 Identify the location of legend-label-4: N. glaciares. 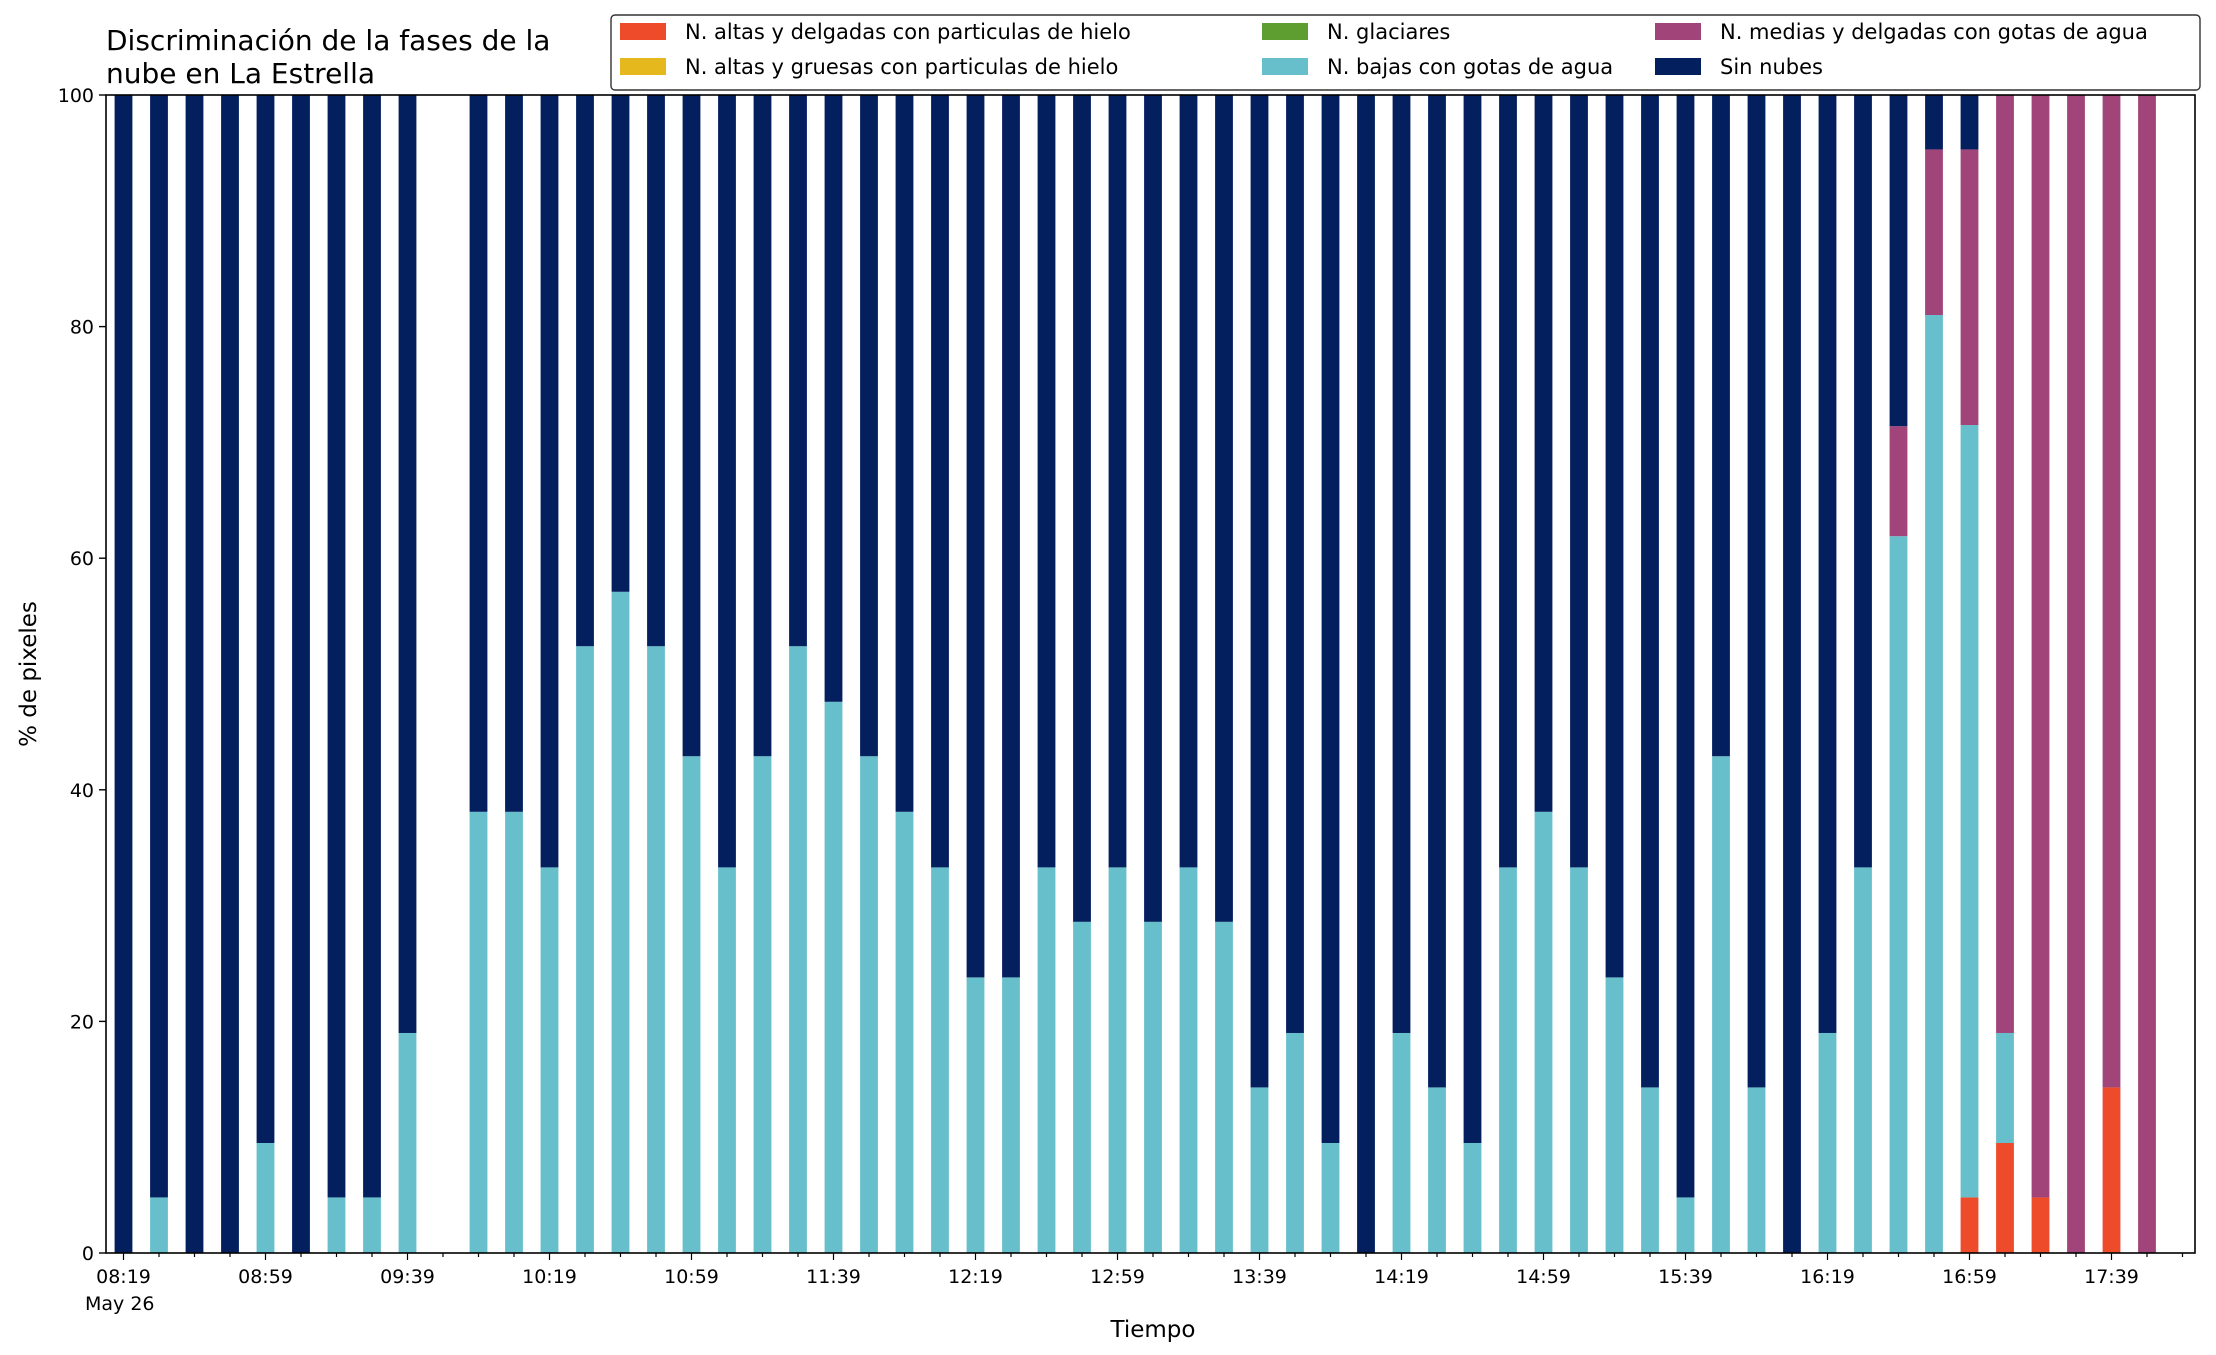
(1388, 32).